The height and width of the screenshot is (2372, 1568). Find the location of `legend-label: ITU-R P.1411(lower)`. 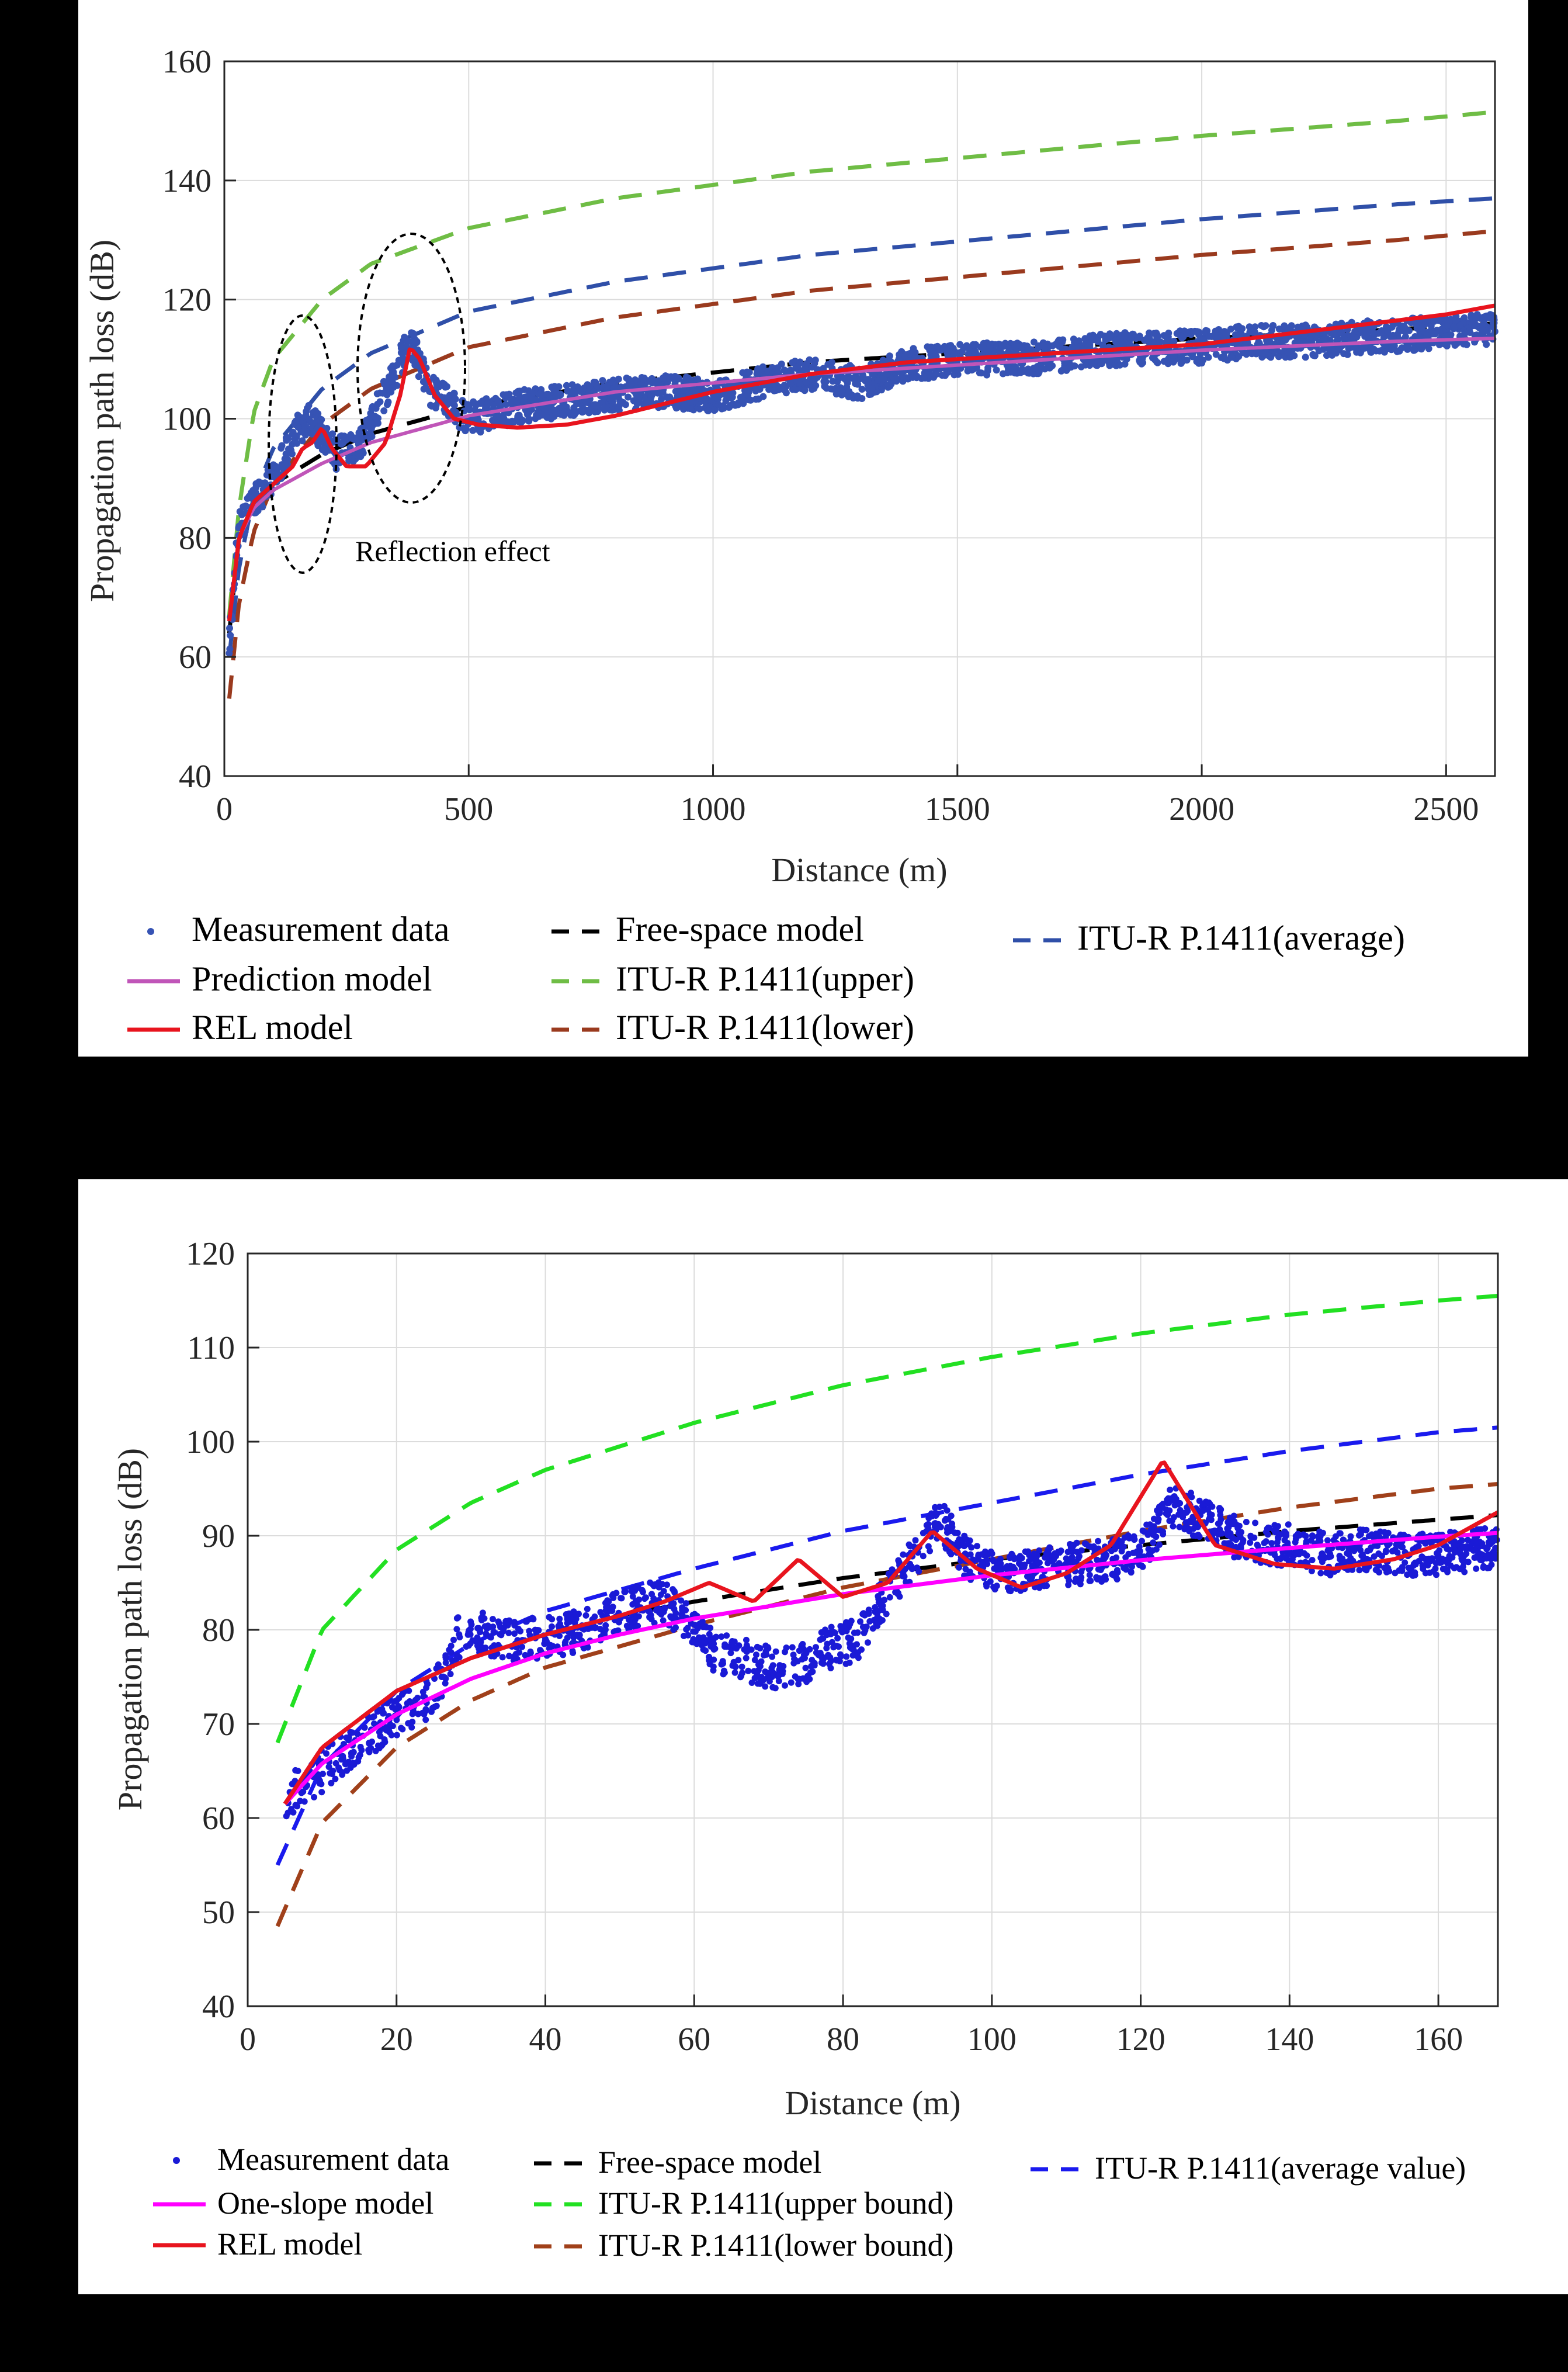

legend-label: ITU-R P.1411(lower) is located at coordinates (765, 1027).